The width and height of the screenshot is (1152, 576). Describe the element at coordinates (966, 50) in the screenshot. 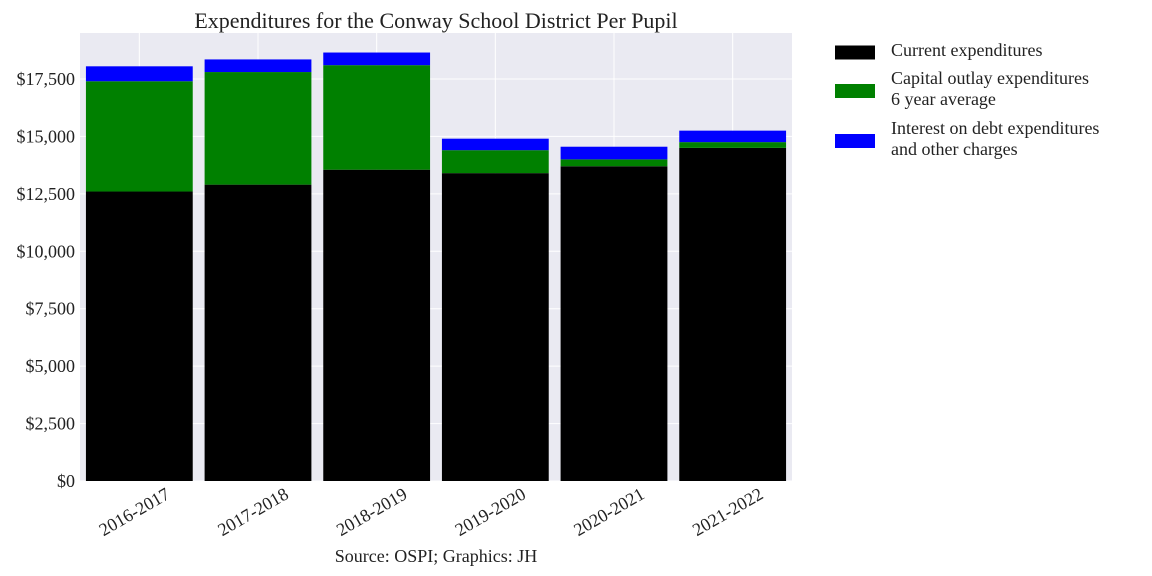

I see `legend-label: Current expenditures` at that location.